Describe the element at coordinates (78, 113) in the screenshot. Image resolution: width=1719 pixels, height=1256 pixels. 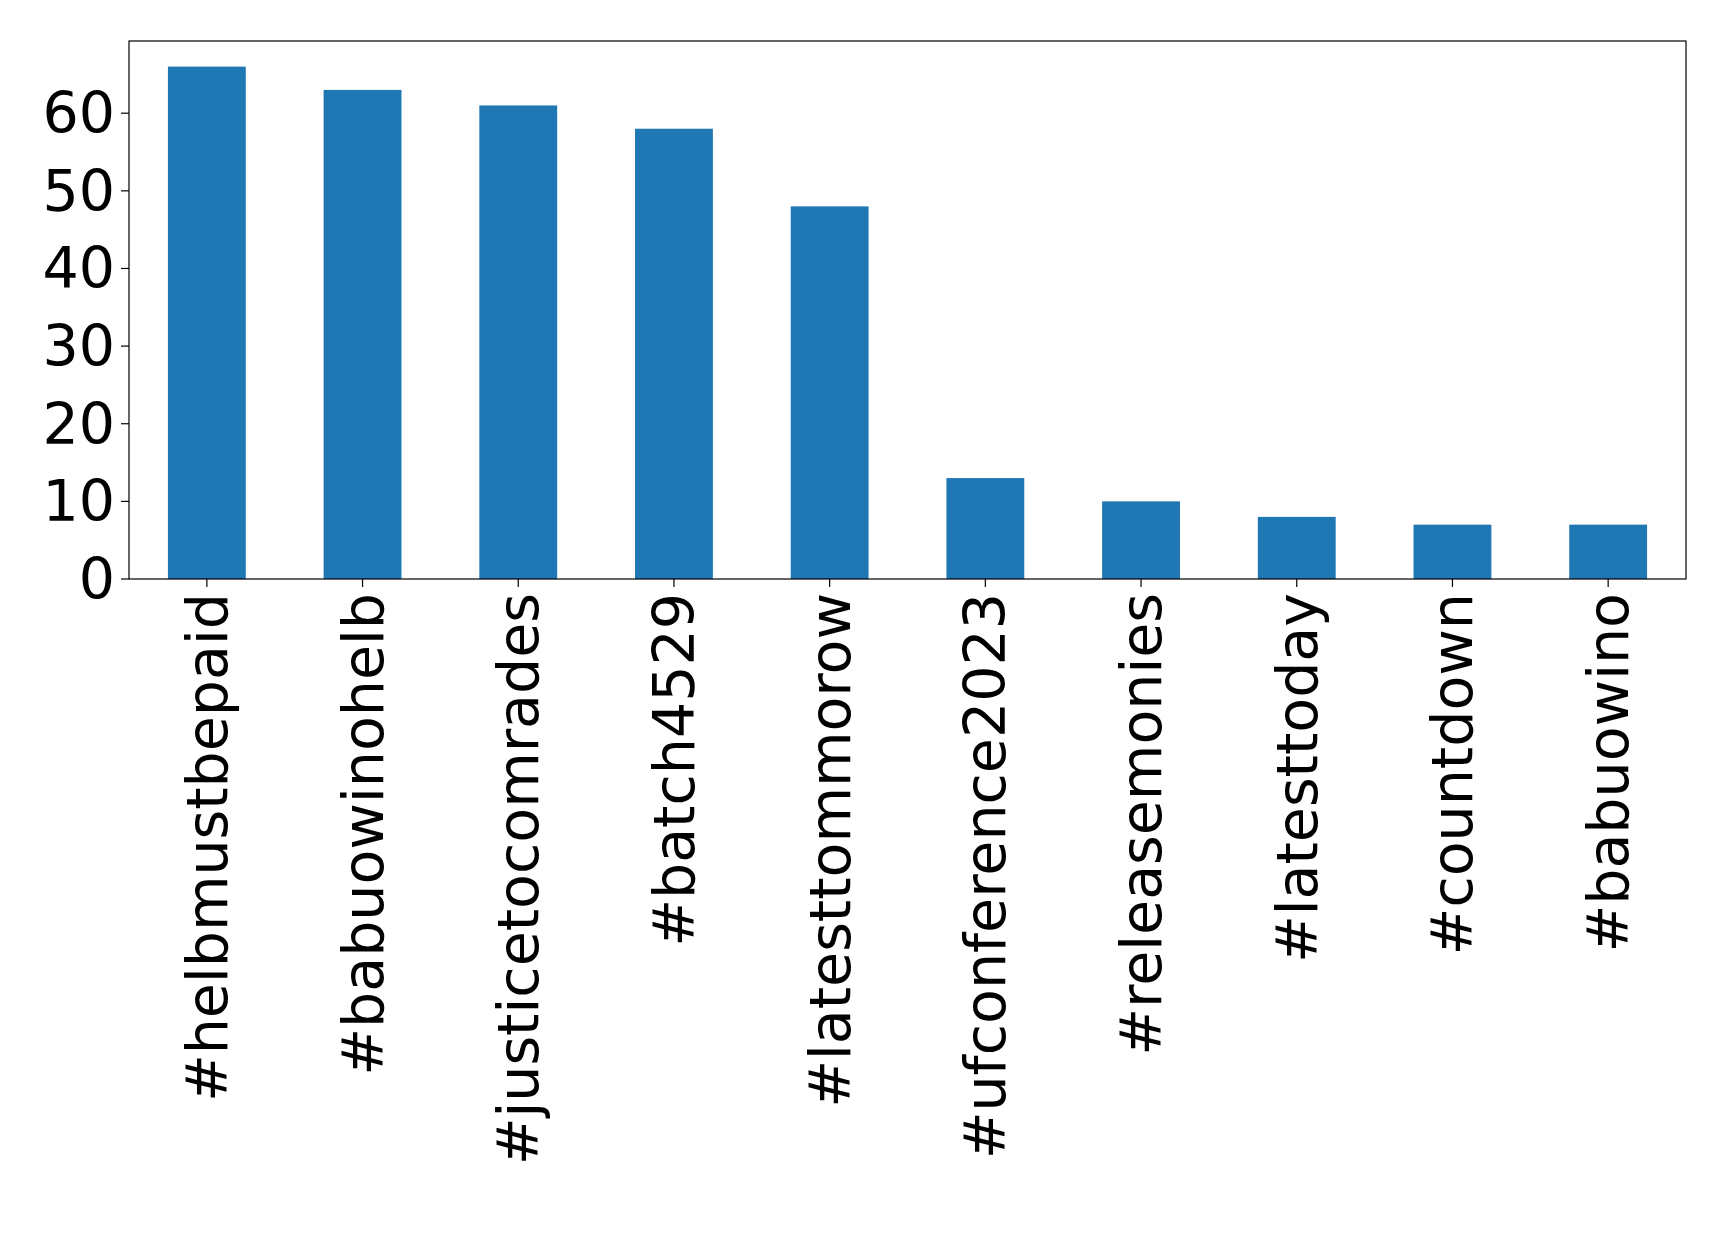
I see `y-tick-label: 60` at that location.